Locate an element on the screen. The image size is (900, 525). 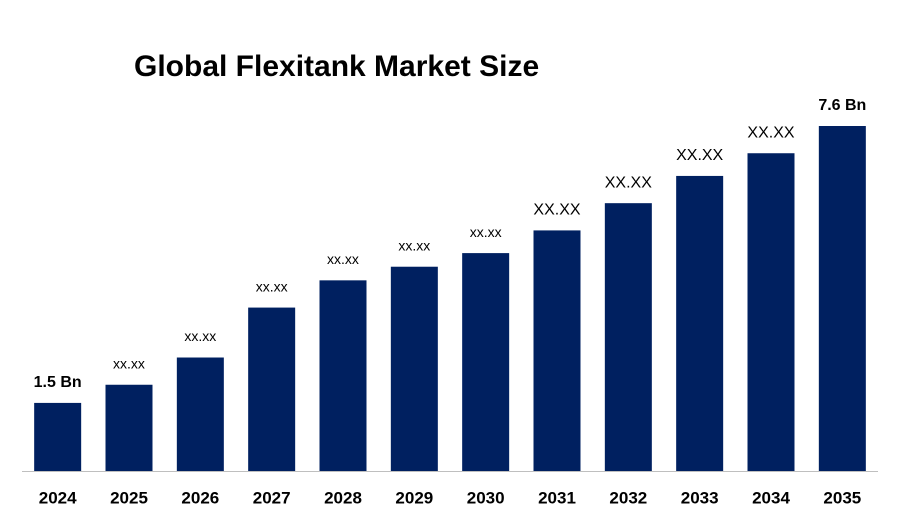
x-tick-label: 2025 is located at coordinates (129, 497).